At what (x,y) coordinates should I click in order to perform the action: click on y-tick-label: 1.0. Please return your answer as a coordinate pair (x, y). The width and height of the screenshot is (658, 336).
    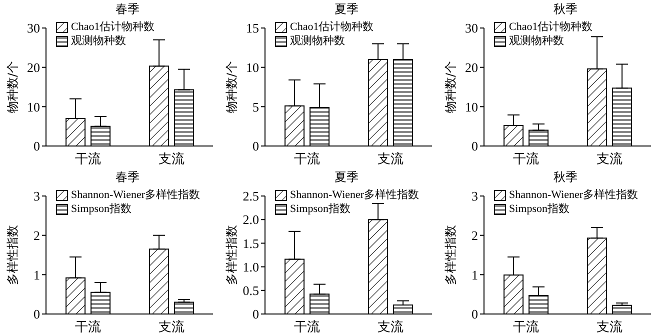
    Looking at the image, I should click on (250, 266).